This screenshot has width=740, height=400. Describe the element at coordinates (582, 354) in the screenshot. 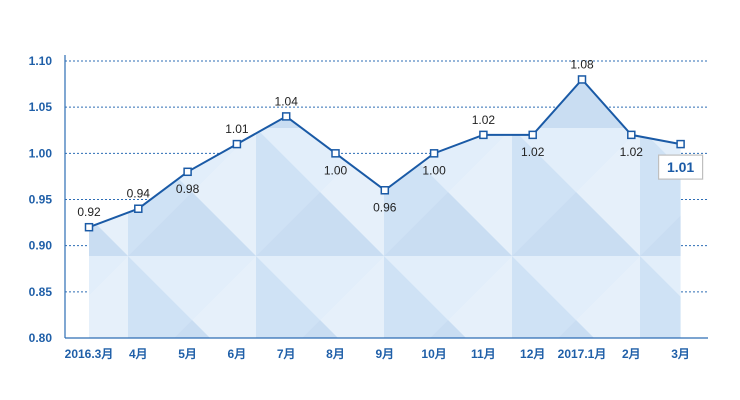

I see `x-tick-label: 2017.1月` at that location.